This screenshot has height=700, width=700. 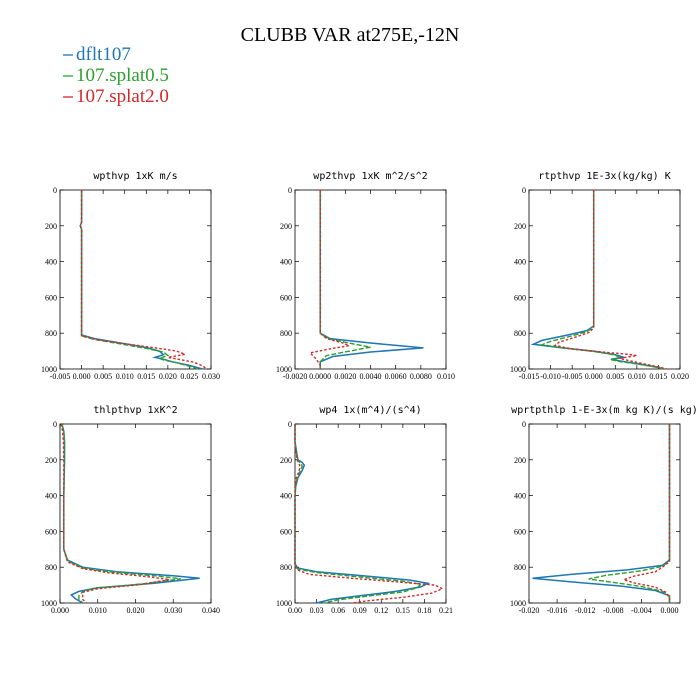 What do you see at coordinates (317, 610) in the screenshot?
I see `x-tick-label: 0.03` at bounding box center [317, 610].